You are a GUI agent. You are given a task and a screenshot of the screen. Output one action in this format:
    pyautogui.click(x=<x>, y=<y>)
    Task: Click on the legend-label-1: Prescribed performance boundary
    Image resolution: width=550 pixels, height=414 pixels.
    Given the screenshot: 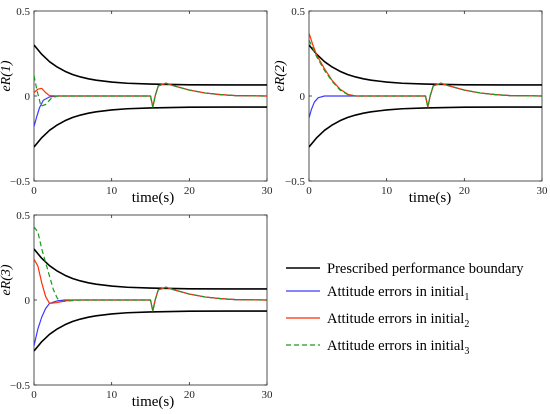 What is the action you would take?
    pyautogui.click(x=425, y=269)
    